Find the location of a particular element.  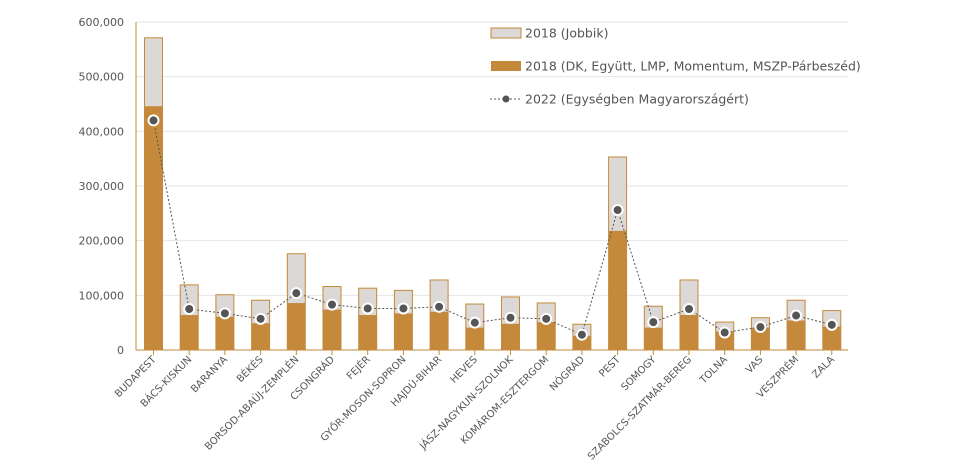

x-tick-label: TOLNA is located at coordinates (713, 370).